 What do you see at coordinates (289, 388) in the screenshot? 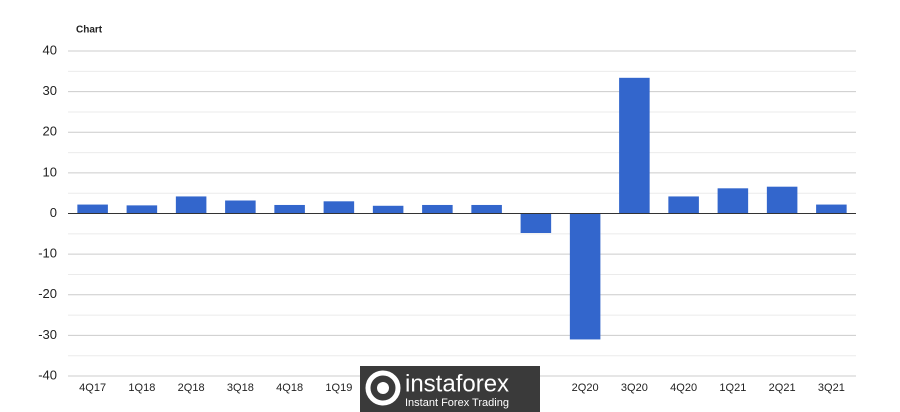
I see `x-tick-label: 4Q18` at bounding box center [289, 388].